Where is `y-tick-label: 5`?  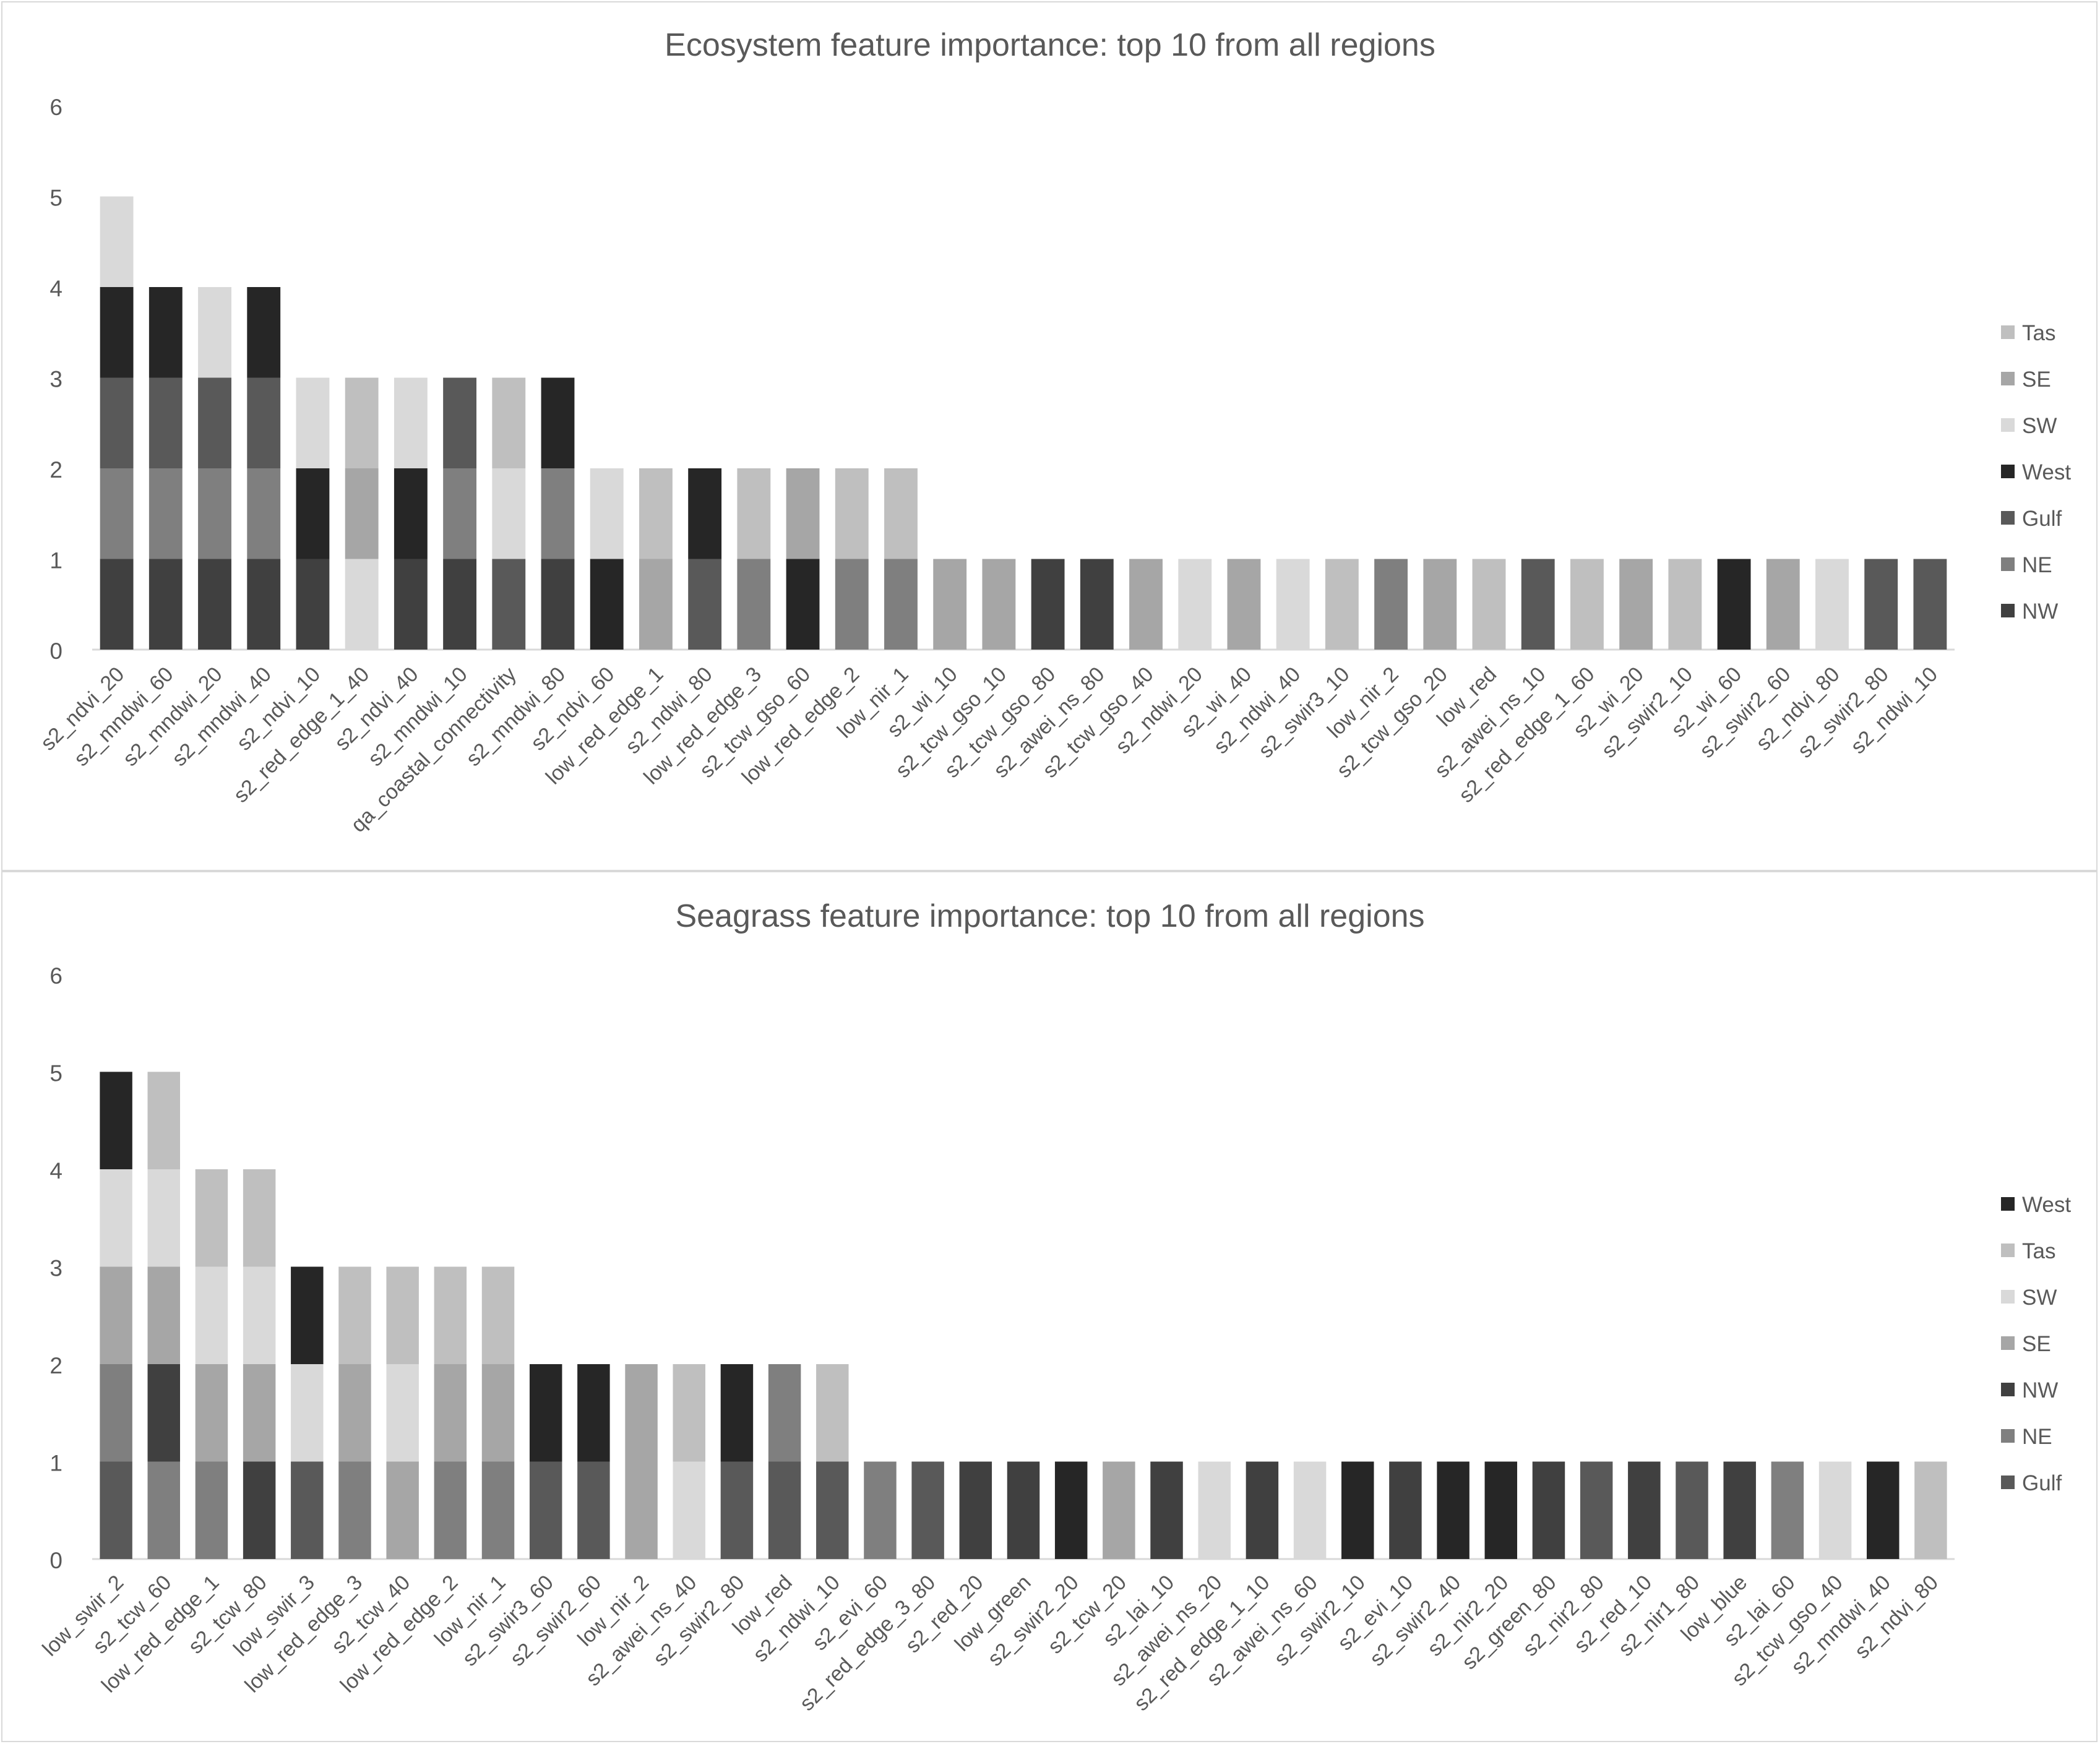
y-tick-label: 5 is located at coordinates (55, 1073).